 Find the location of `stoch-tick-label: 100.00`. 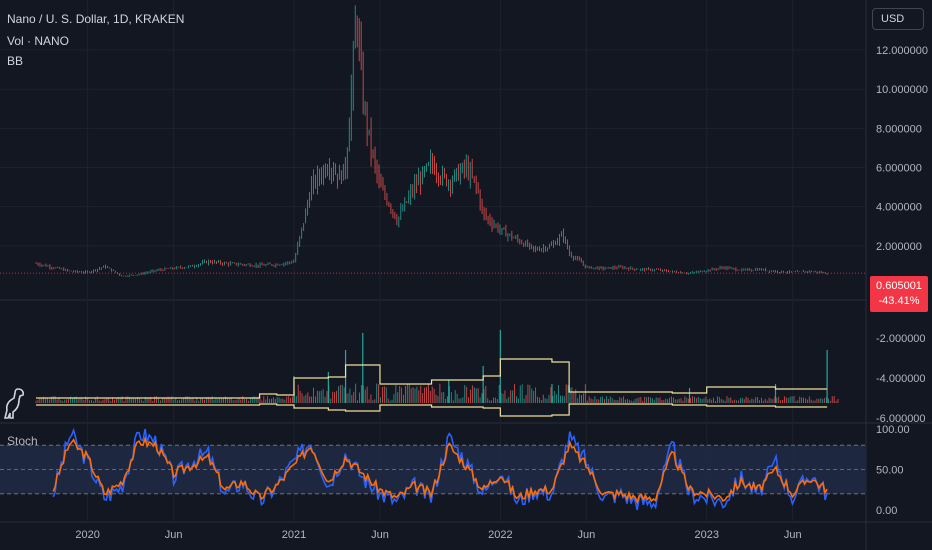

stoch-tick-label: 100.00 is located at coordinates (893, 430).